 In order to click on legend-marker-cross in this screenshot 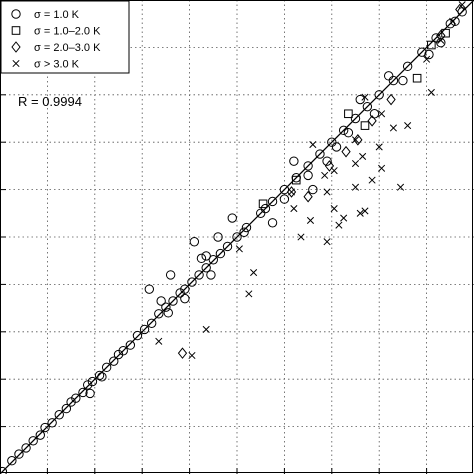, I will do `click(16, 63)`.